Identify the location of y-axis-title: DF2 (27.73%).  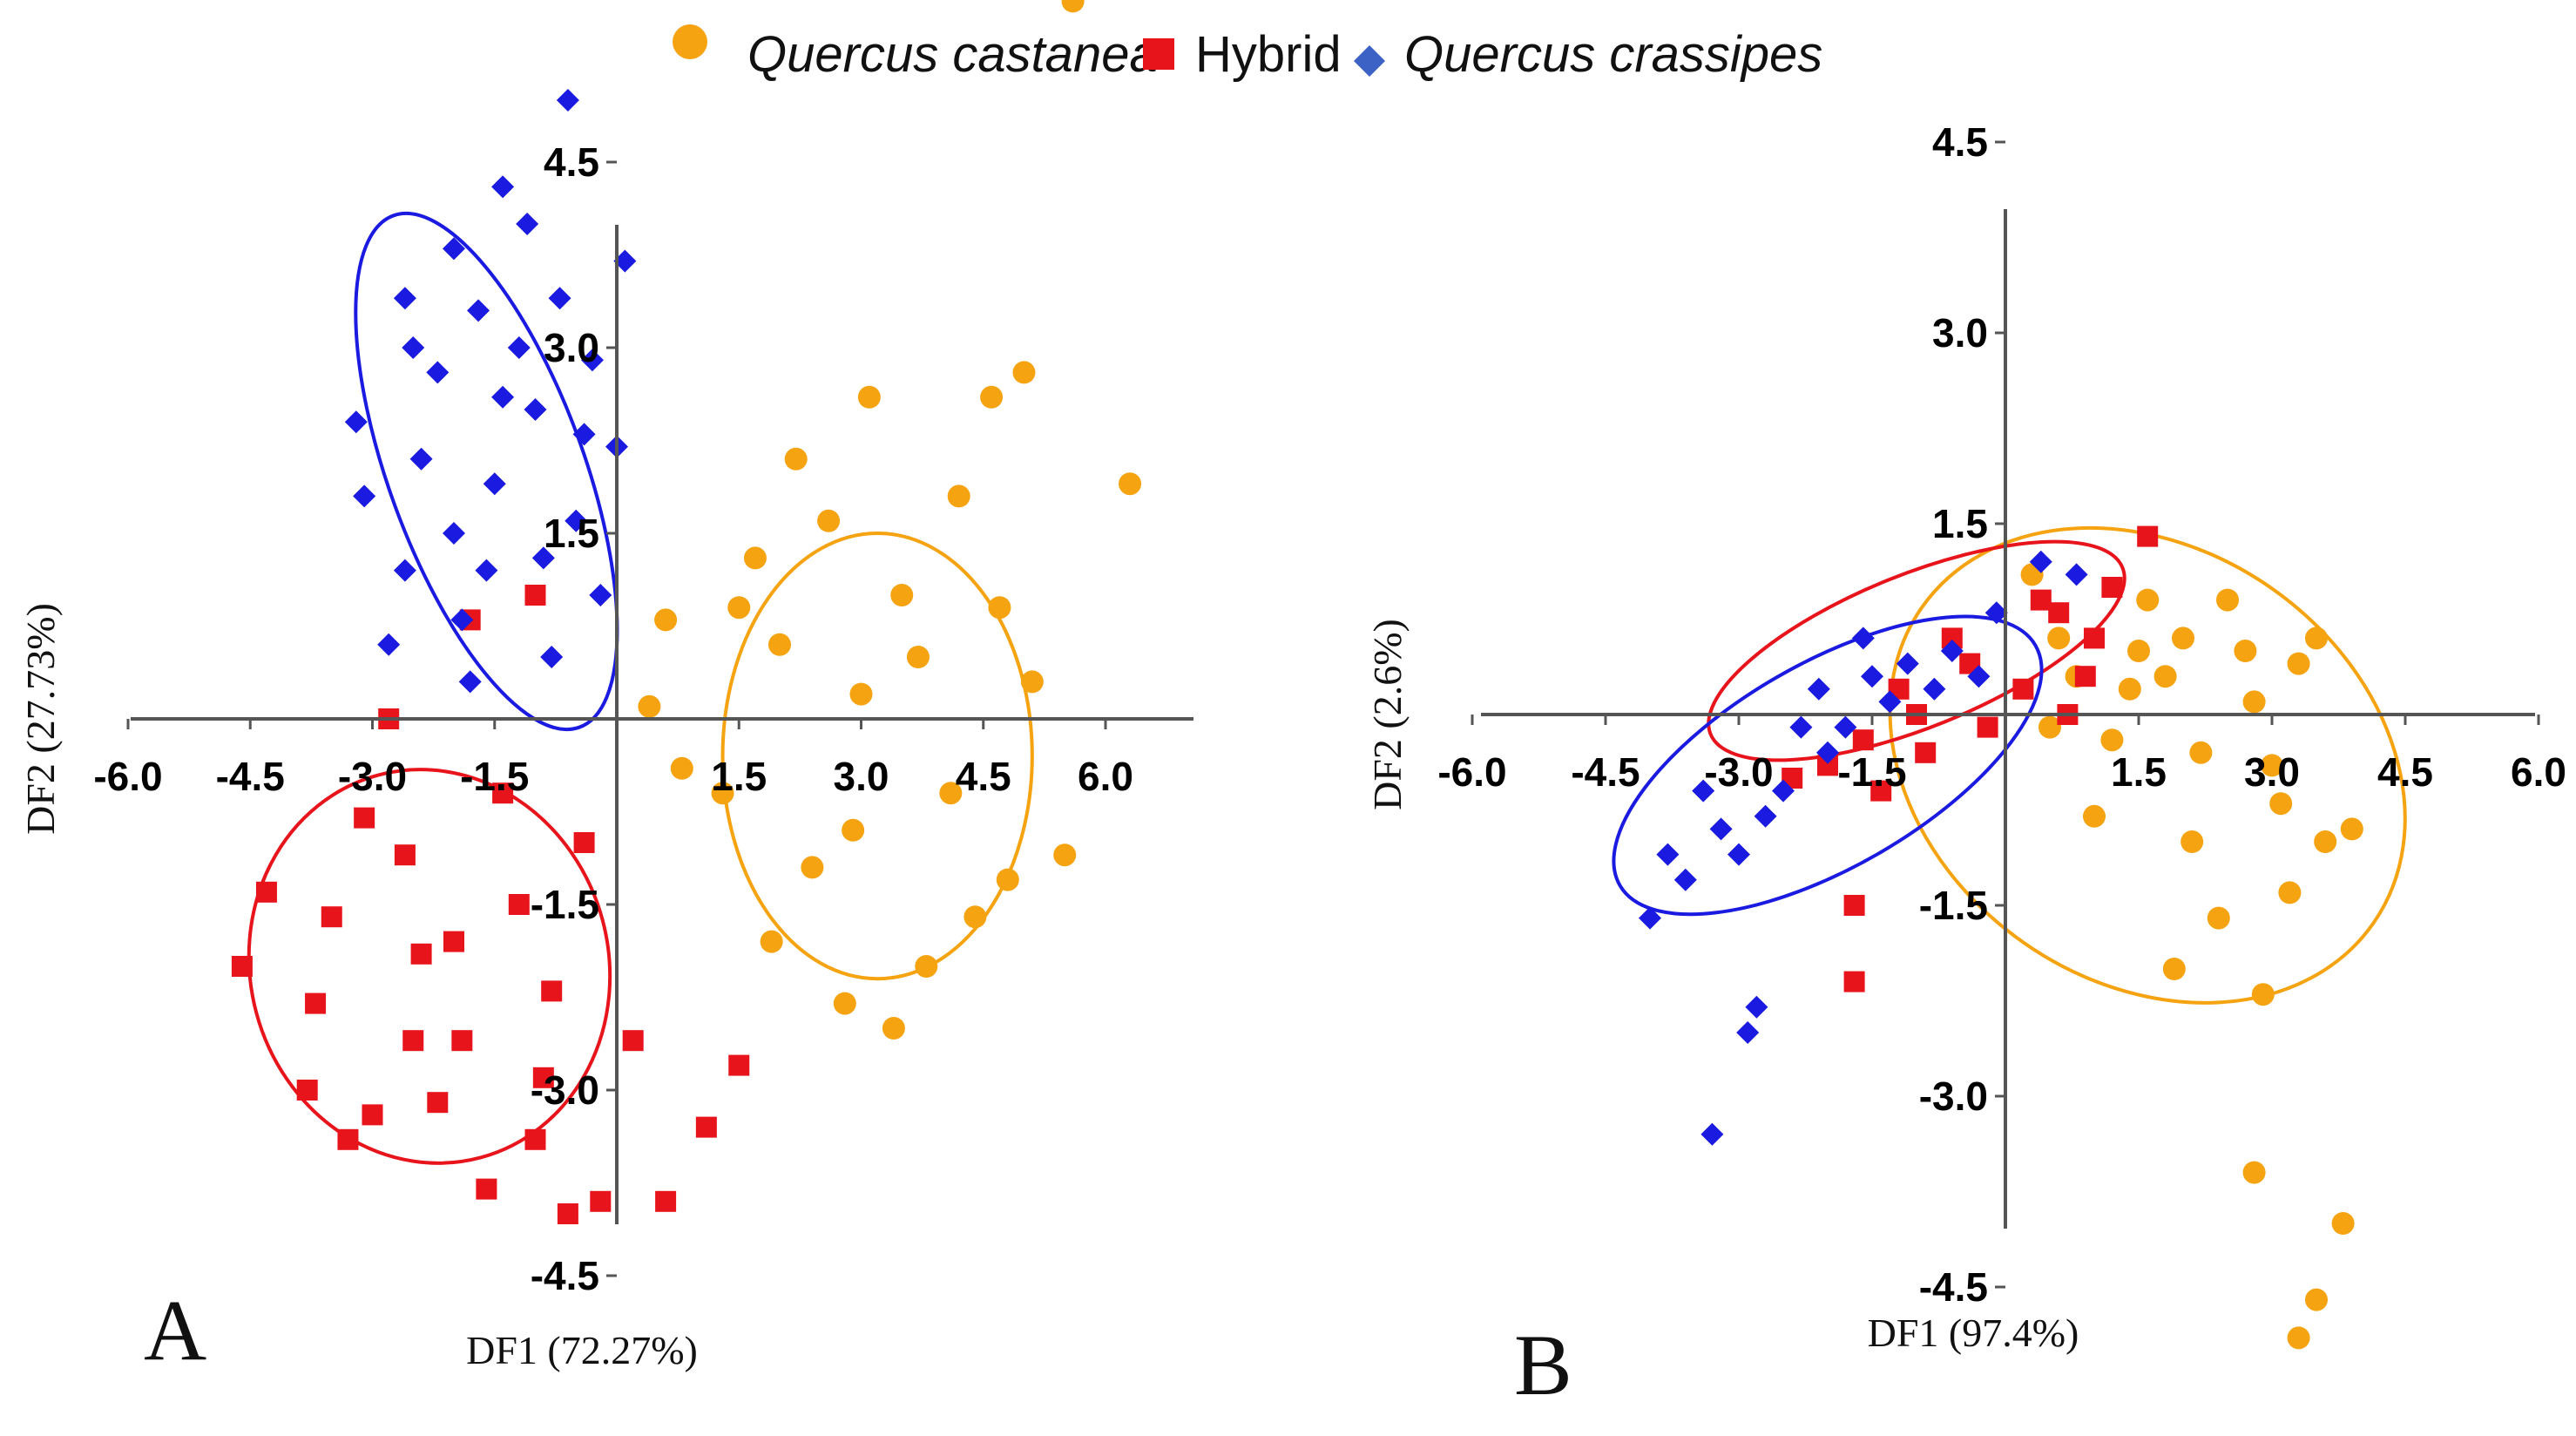
(40, 719).